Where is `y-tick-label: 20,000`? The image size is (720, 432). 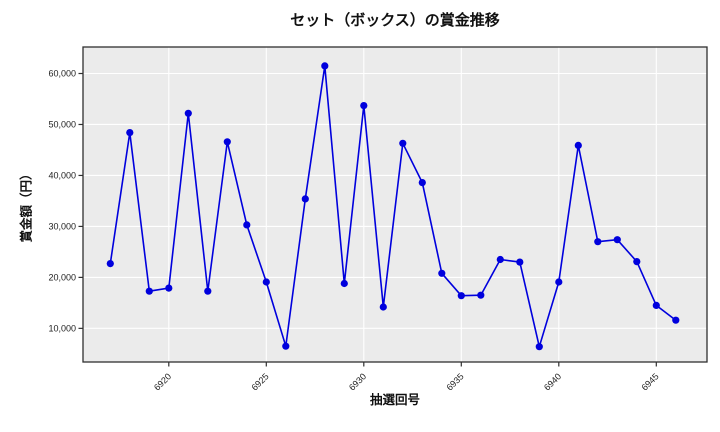 y-tick-label: 20,000 is located at coordinates (62, 277).